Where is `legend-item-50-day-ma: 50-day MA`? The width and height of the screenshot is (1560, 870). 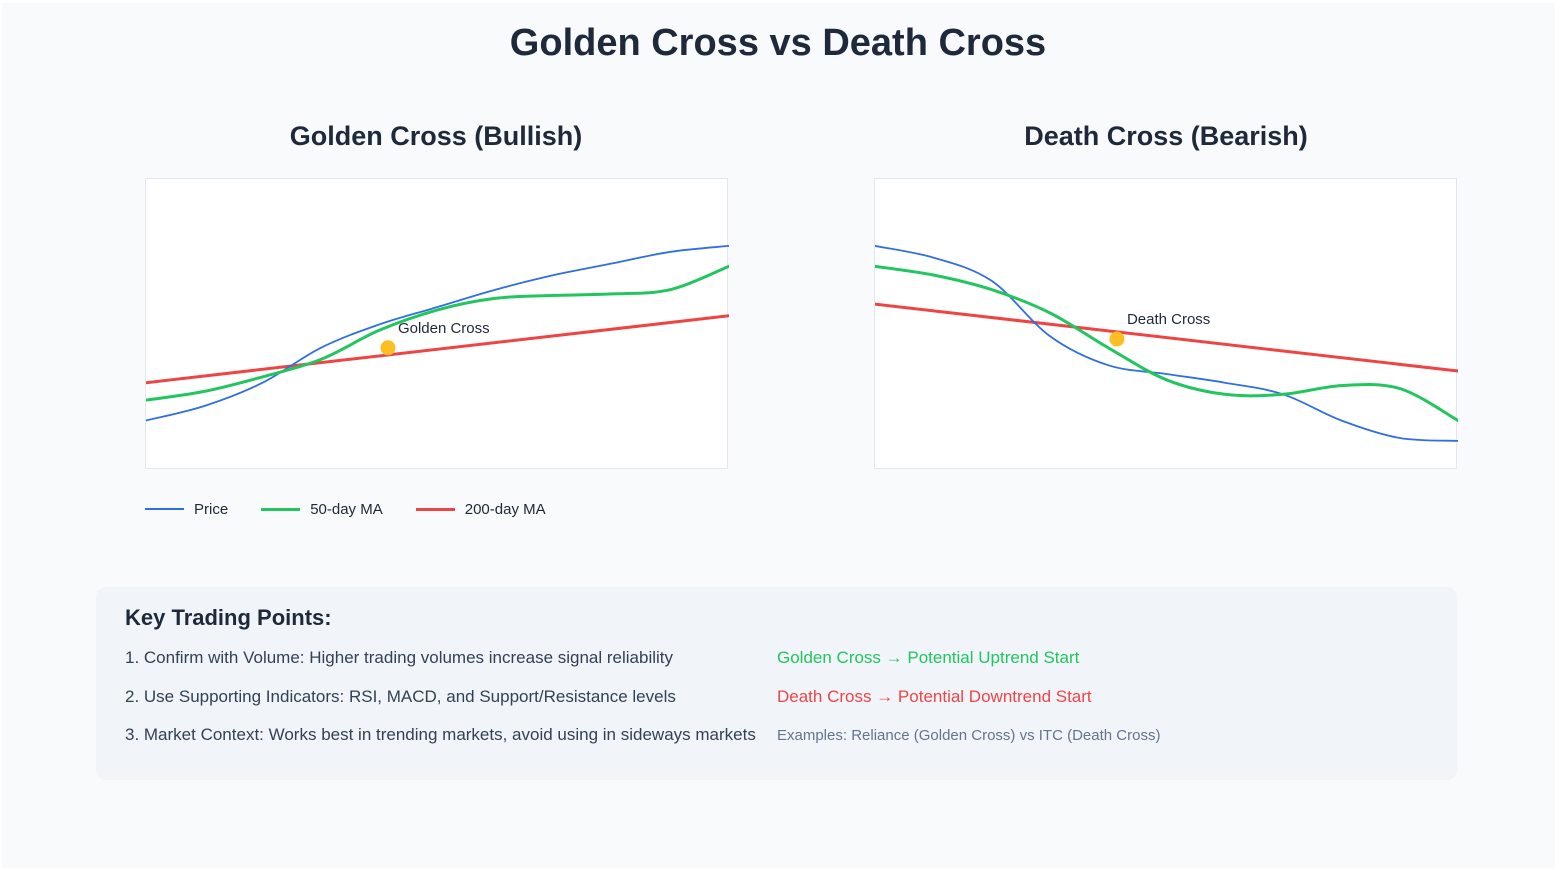 legend-item-50-day-ma: 50-day MA is located at coordinates (322, 509).